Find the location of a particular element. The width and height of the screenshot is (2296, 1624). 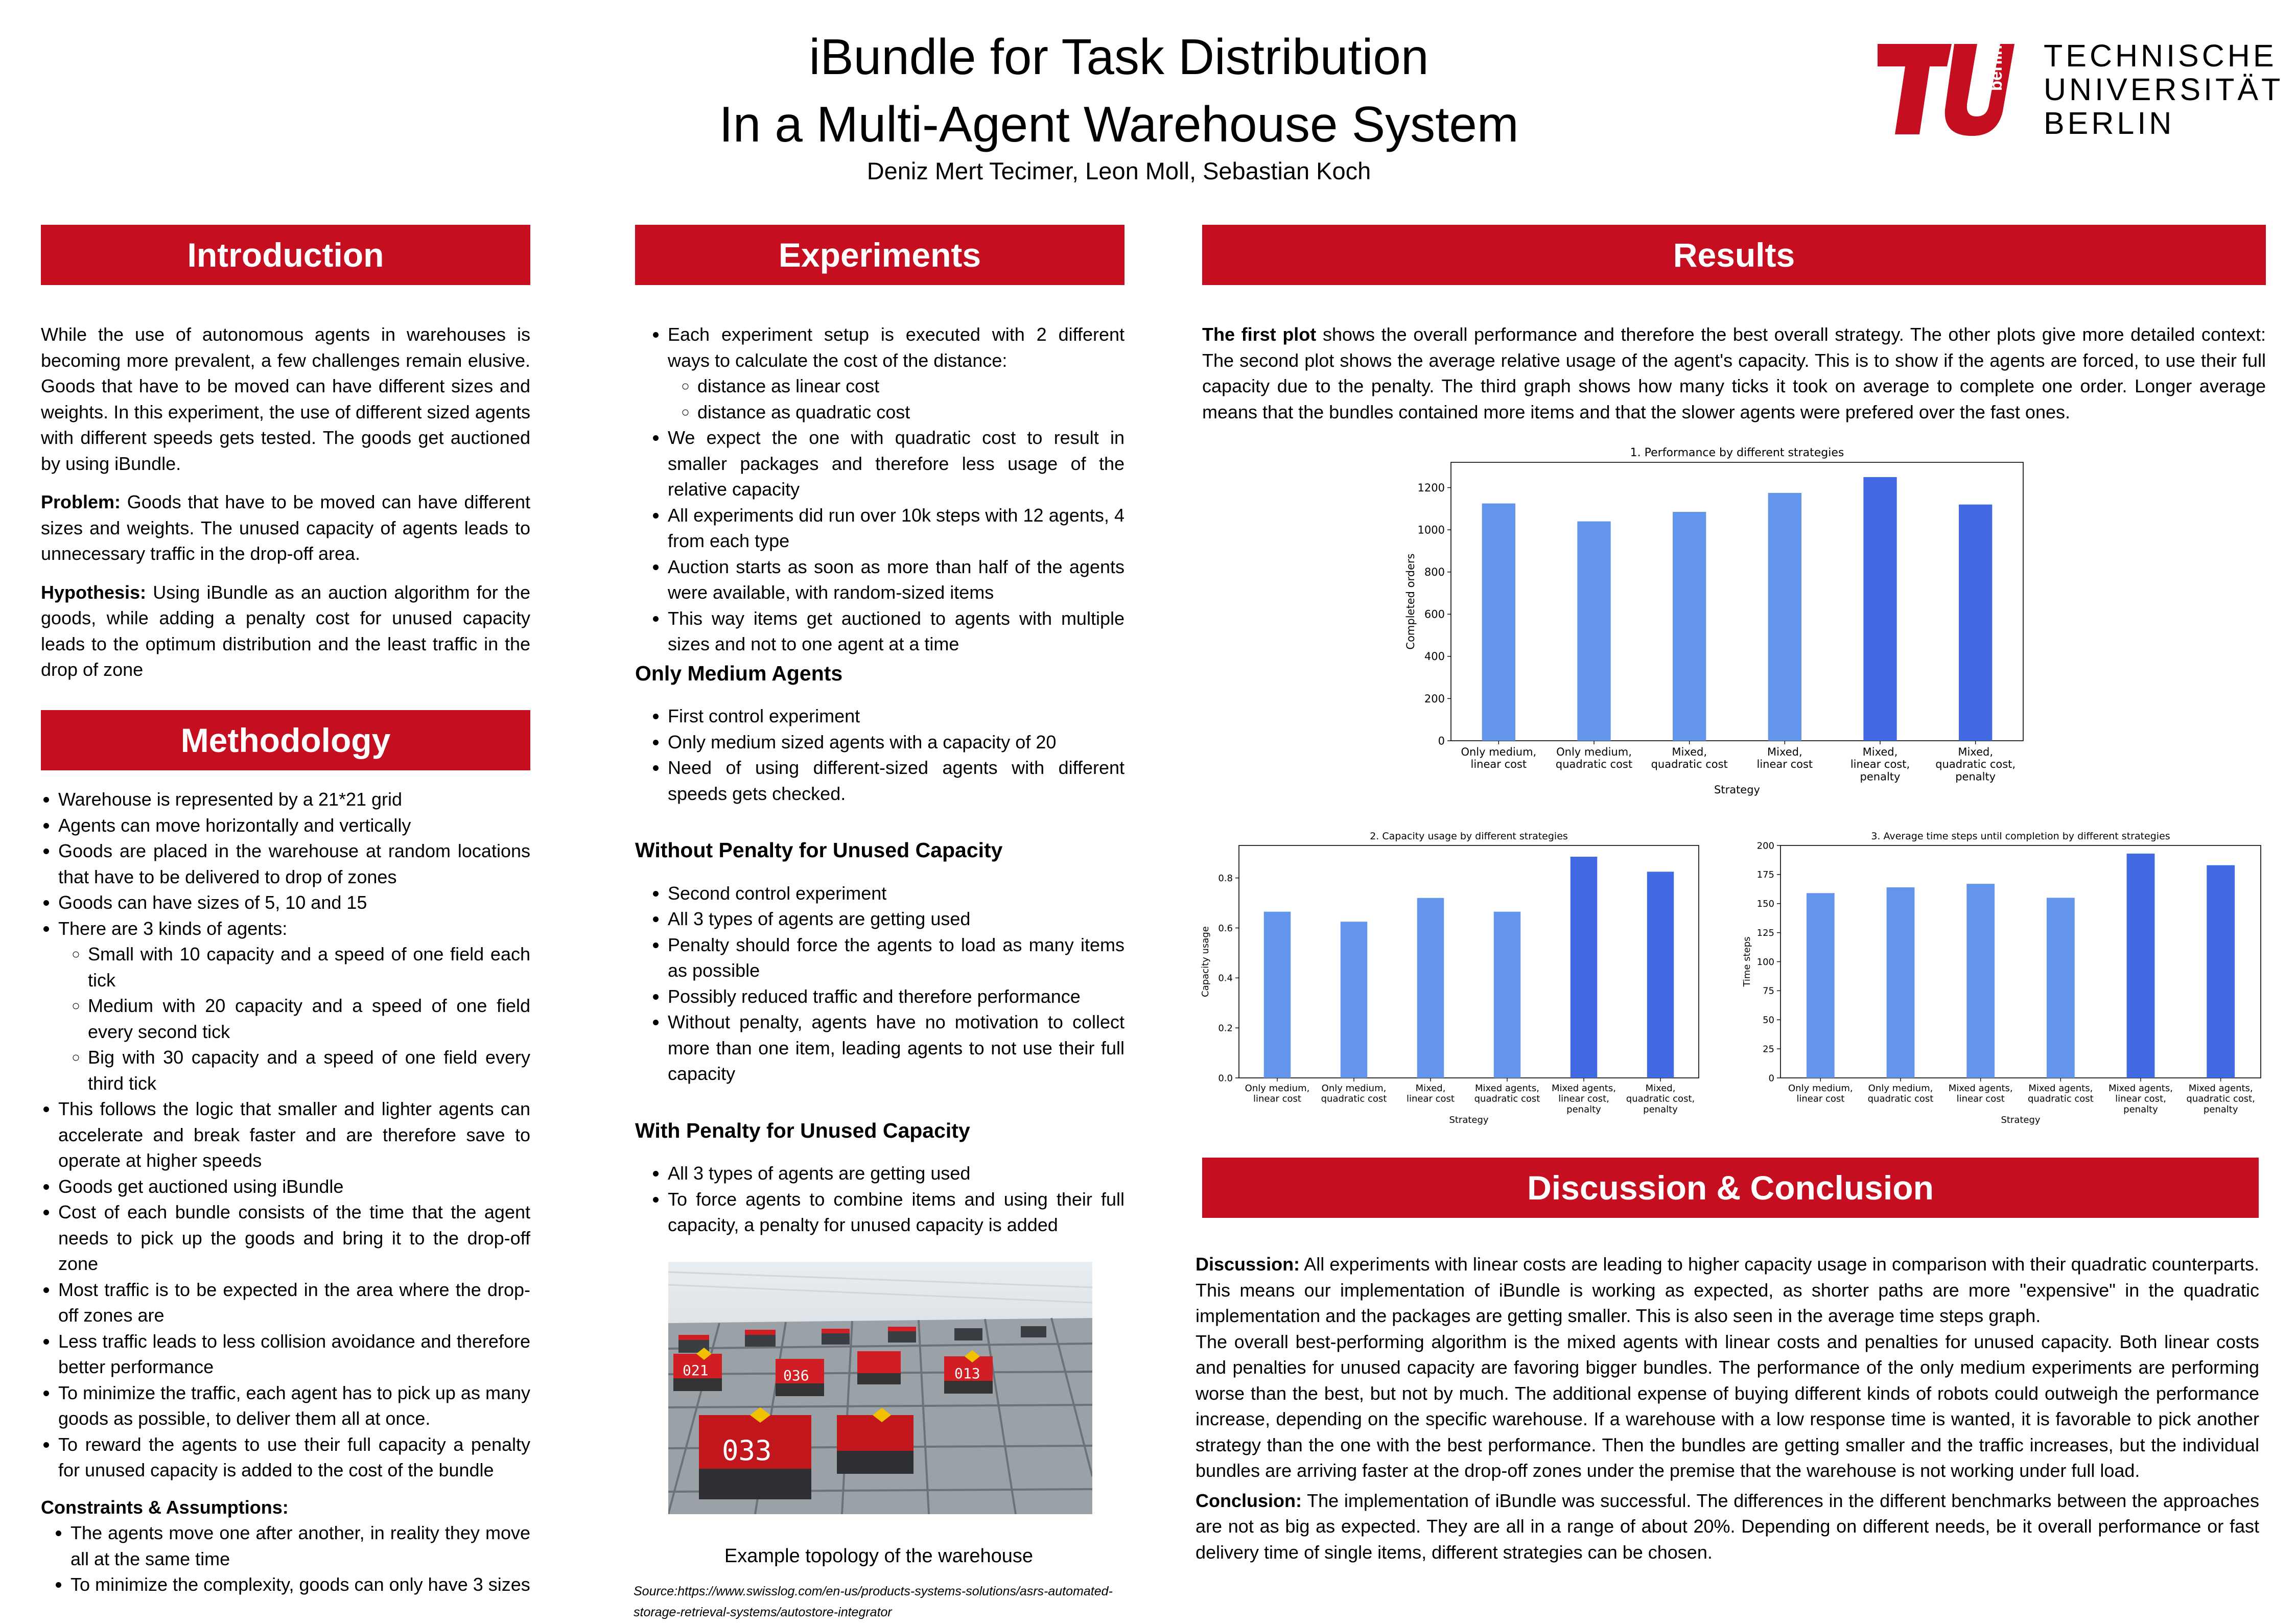

y-tick-label: 0.6 is located at coordinates (1225, 928).